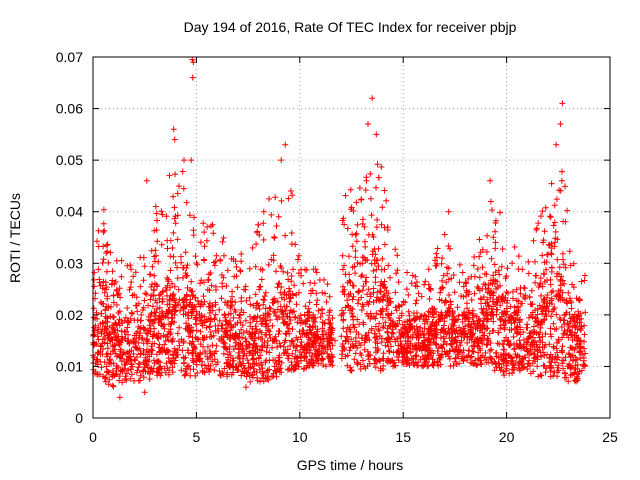 This screenshot has height=480, width=640. I want to click on y-tick-label: 0.05, so click(69, 160).